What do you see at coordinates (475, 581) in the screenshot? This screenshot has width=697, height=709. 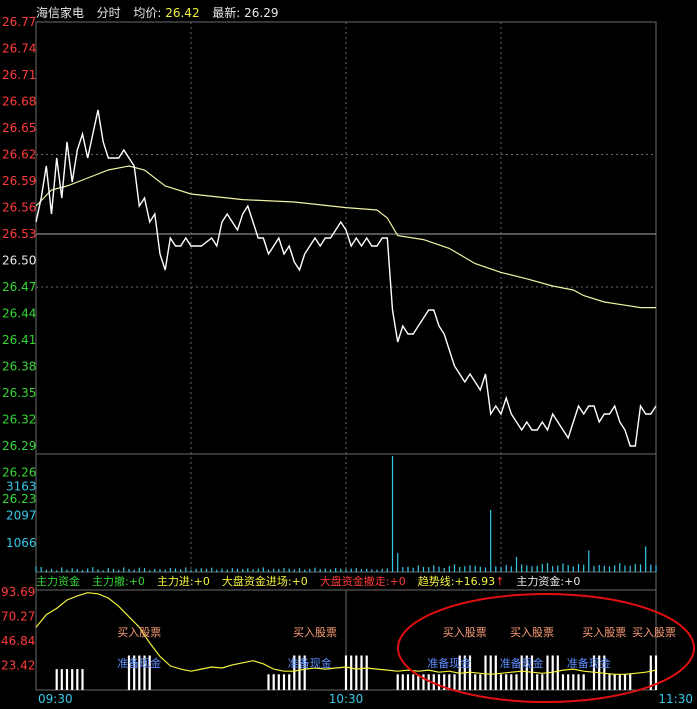 I see `trend-value: +16.93` at bounding box center [475, 581].